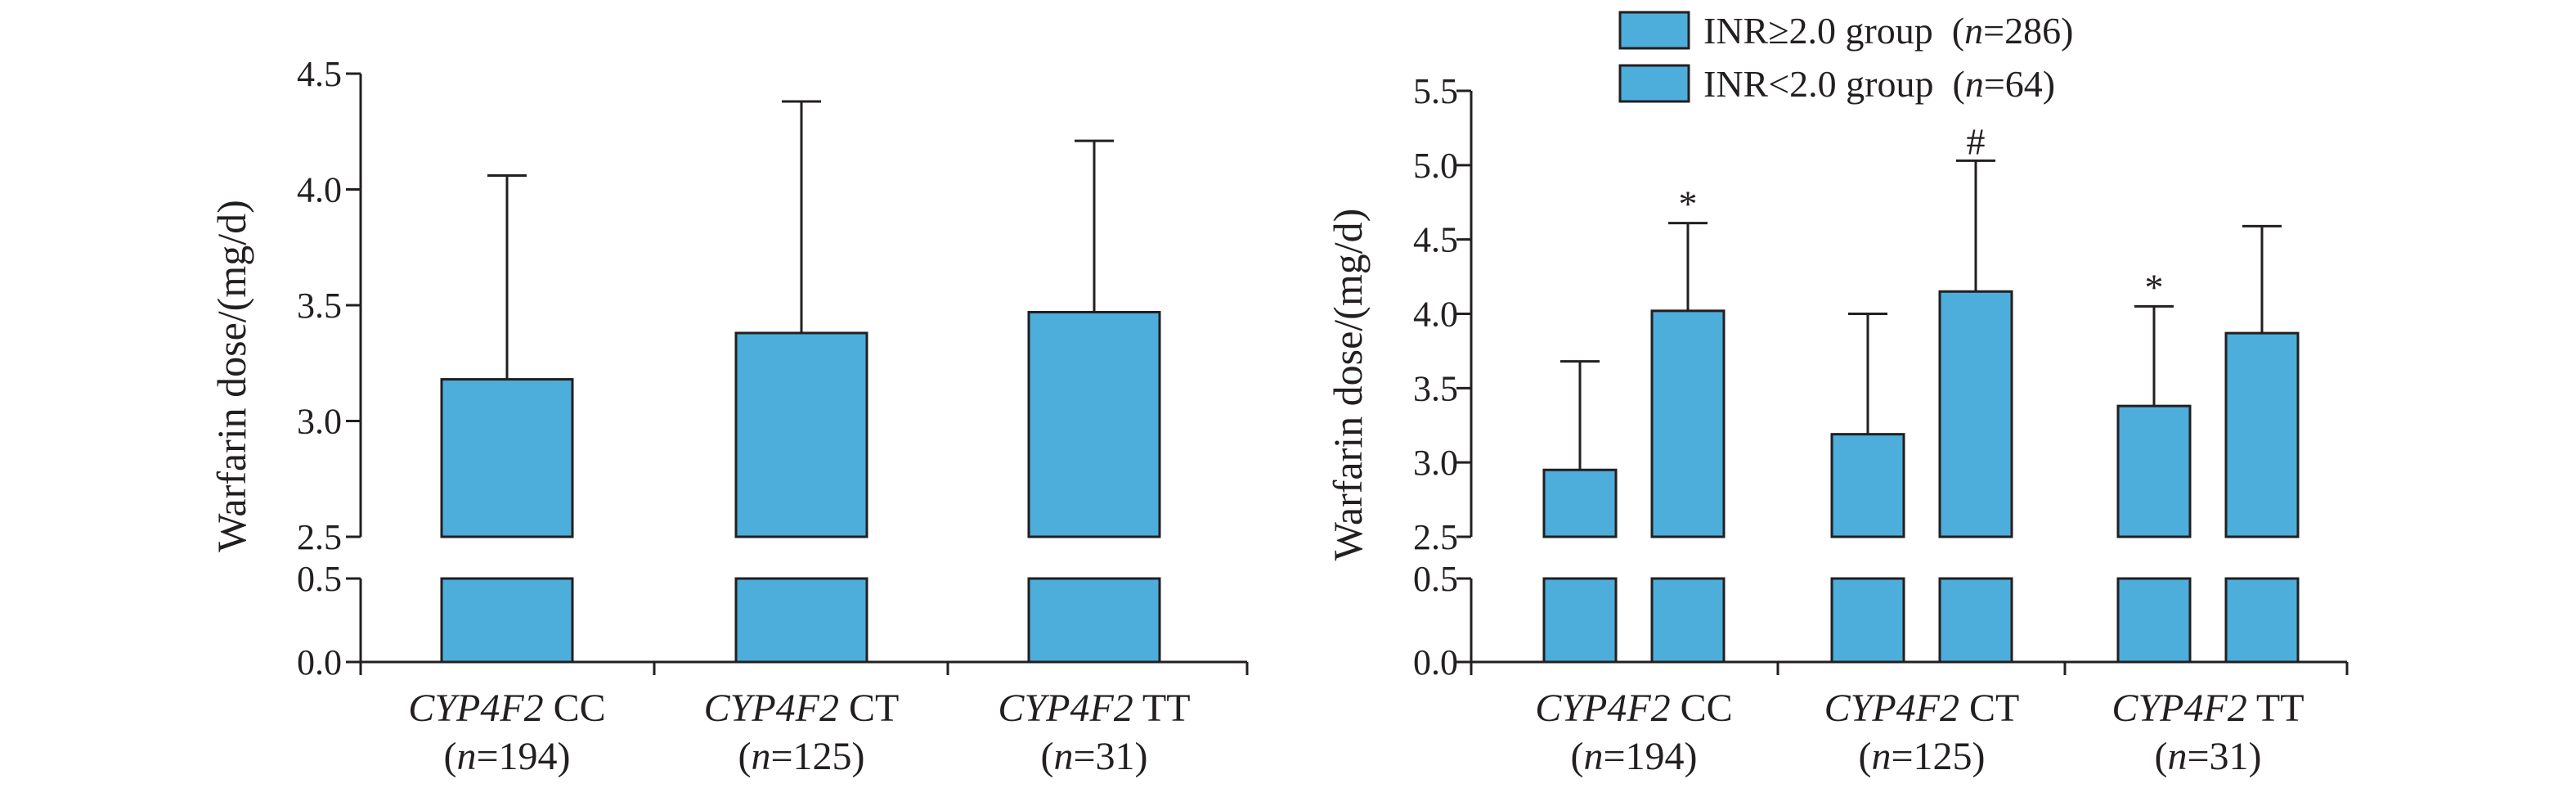  I want to click on y-tick-label: 5.0, so click(1436, 166).